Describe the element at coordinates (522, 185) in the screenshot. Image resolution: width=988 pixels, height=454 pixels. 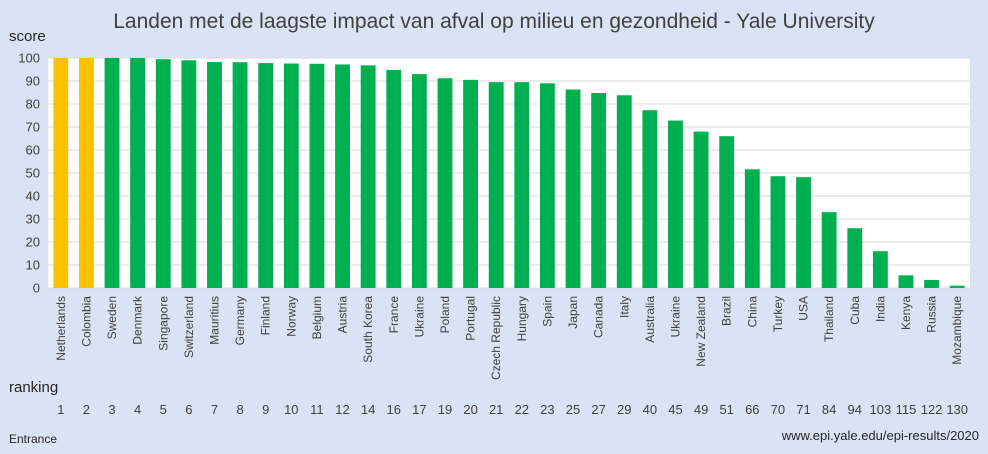
I see `bar-hungary` at that location.